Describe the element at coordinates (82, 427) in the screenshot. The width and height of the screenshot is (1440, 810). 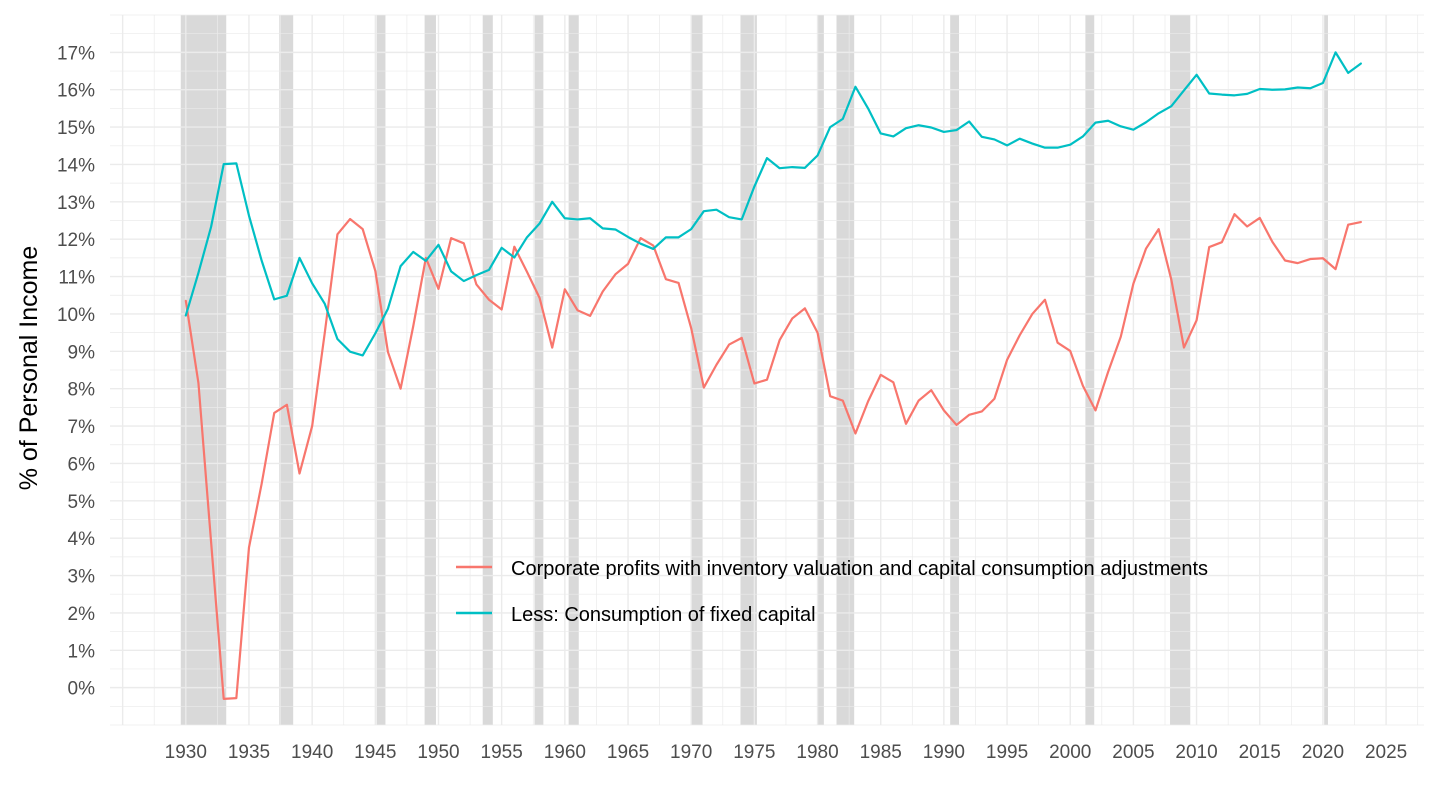
I see `y-tick-label: 7%` at that location.